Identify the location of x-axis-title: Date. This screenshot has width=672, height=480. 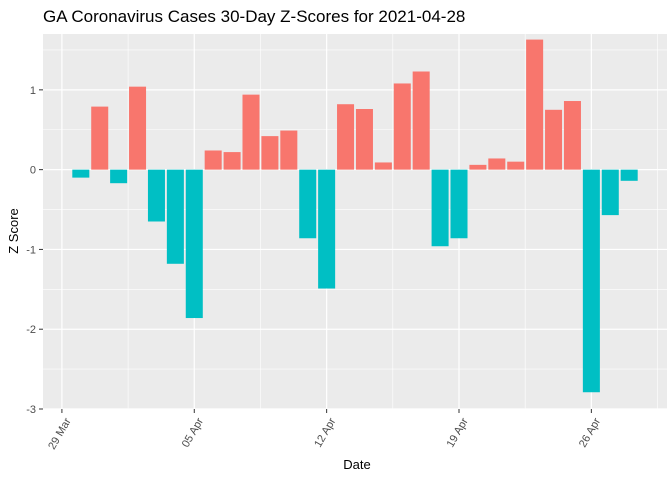
(356, 464).